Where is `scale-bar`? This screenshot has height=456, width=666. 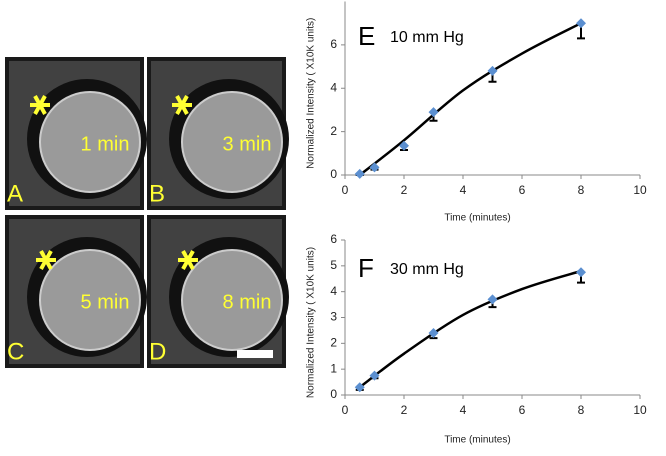
scale-bar is located at coordinates (255, 354).